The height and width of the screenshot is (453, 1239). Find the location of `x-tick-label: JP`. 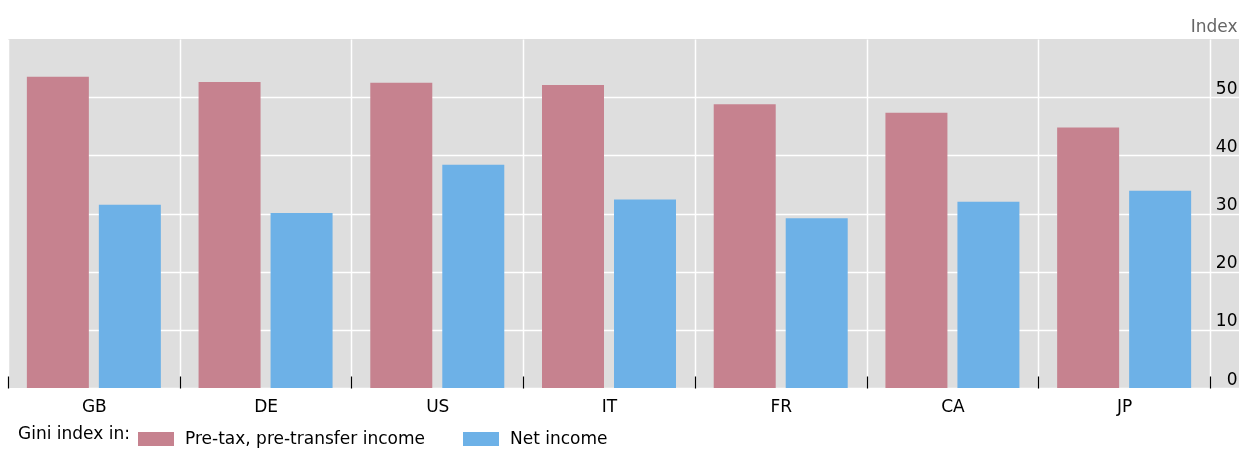

x-tick-label: JP is located at coordinates (1124, 405).